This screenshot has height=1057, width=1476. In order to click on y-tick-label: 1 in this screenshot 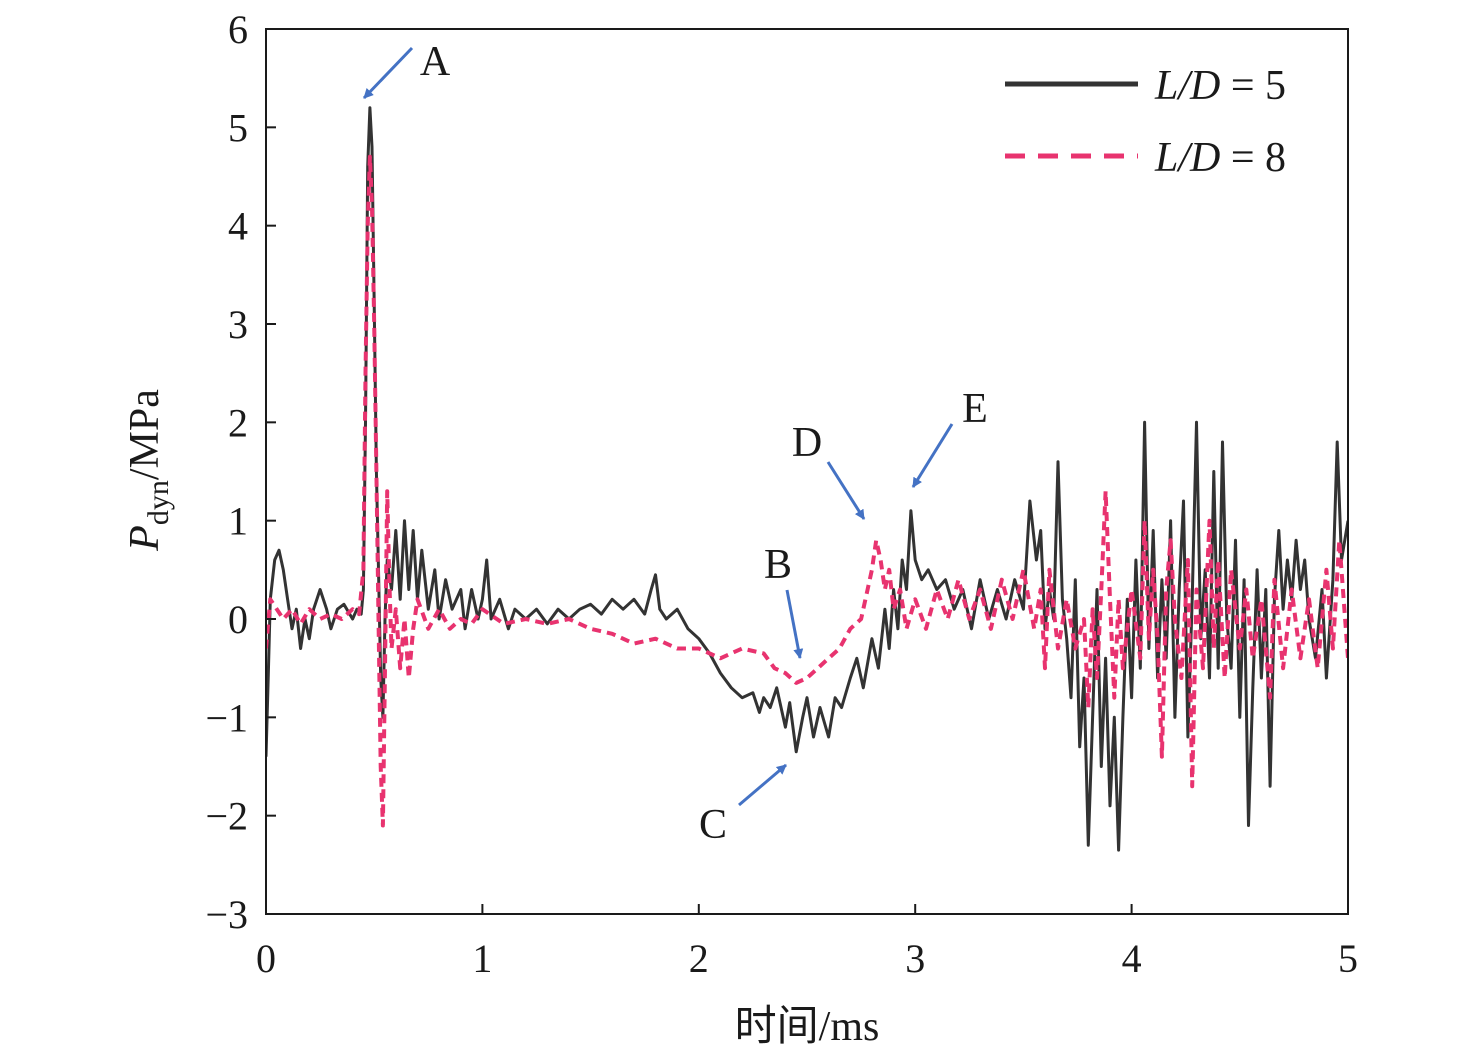, I will do `click(238, 521)`.